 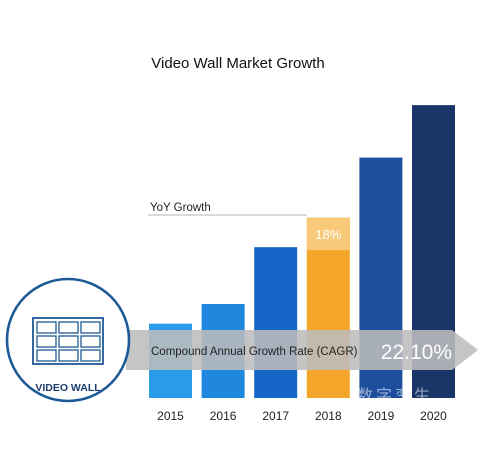 I want to click on cagr-arrow-shape, so click(x=302, y=350).